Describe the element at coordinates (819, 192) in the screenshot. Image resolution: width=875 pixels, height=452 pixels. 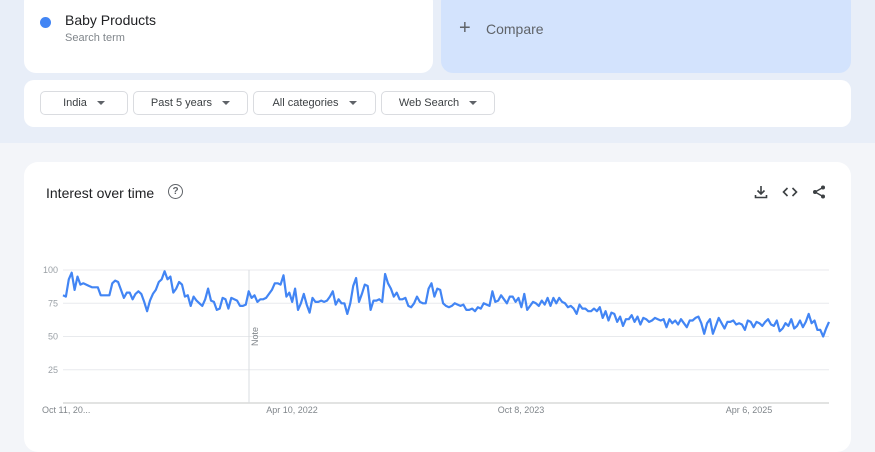
I see `share-icon` at that location.